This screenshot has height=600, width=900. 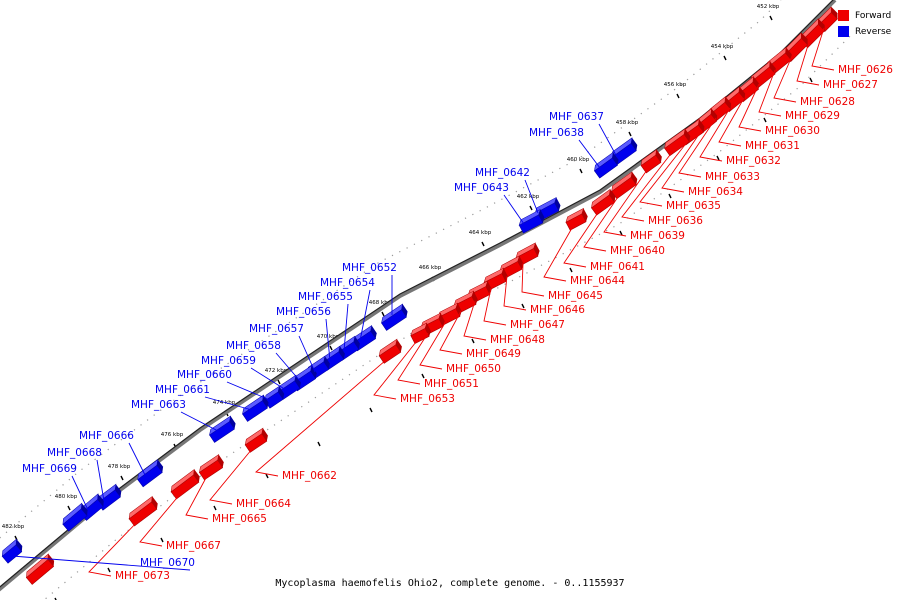 What do you see at coordinates (13, 527) in the screenshot?
I see `tick-label: 482 kbp` at bounding box center [13, 527].